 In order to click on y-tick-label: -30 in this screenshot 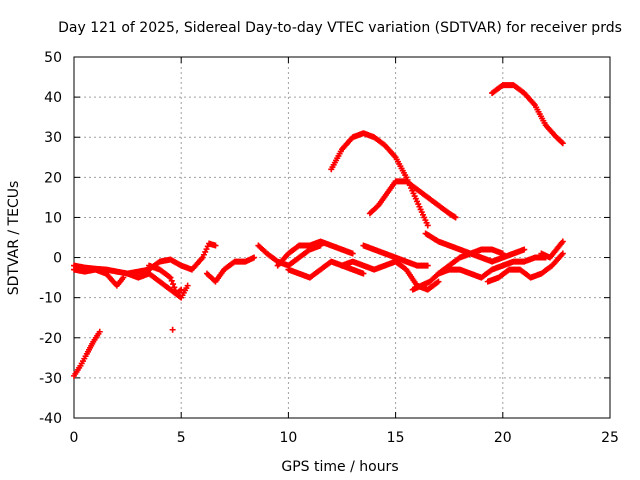, I will do `click(50, 379)`.